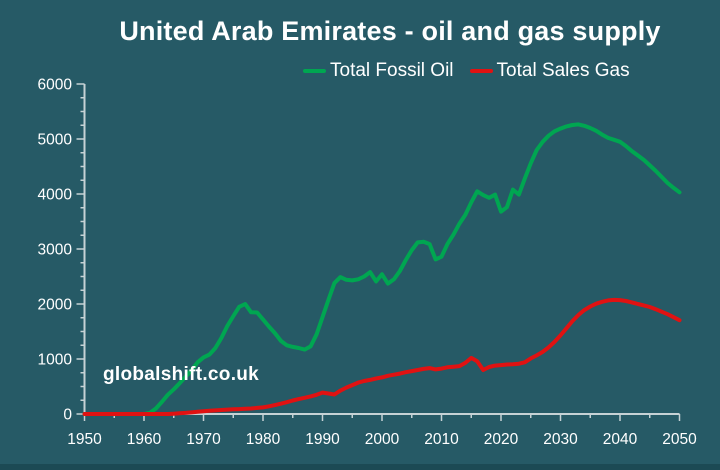 The height and width of the screenshot is (470, 720). What do you see at coordinates (55, 85) in the screenshot?
I see `y-tick-label: 6000` at bounding box center [55, 85].